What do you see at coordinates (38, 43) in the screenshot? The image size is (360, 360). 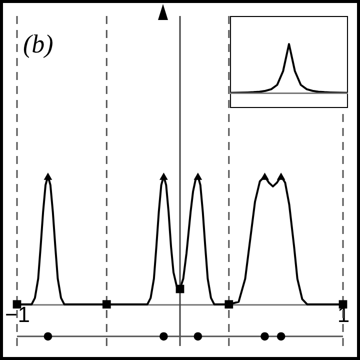 I see `chart-title: (b)` at bounding box center [38, 43].